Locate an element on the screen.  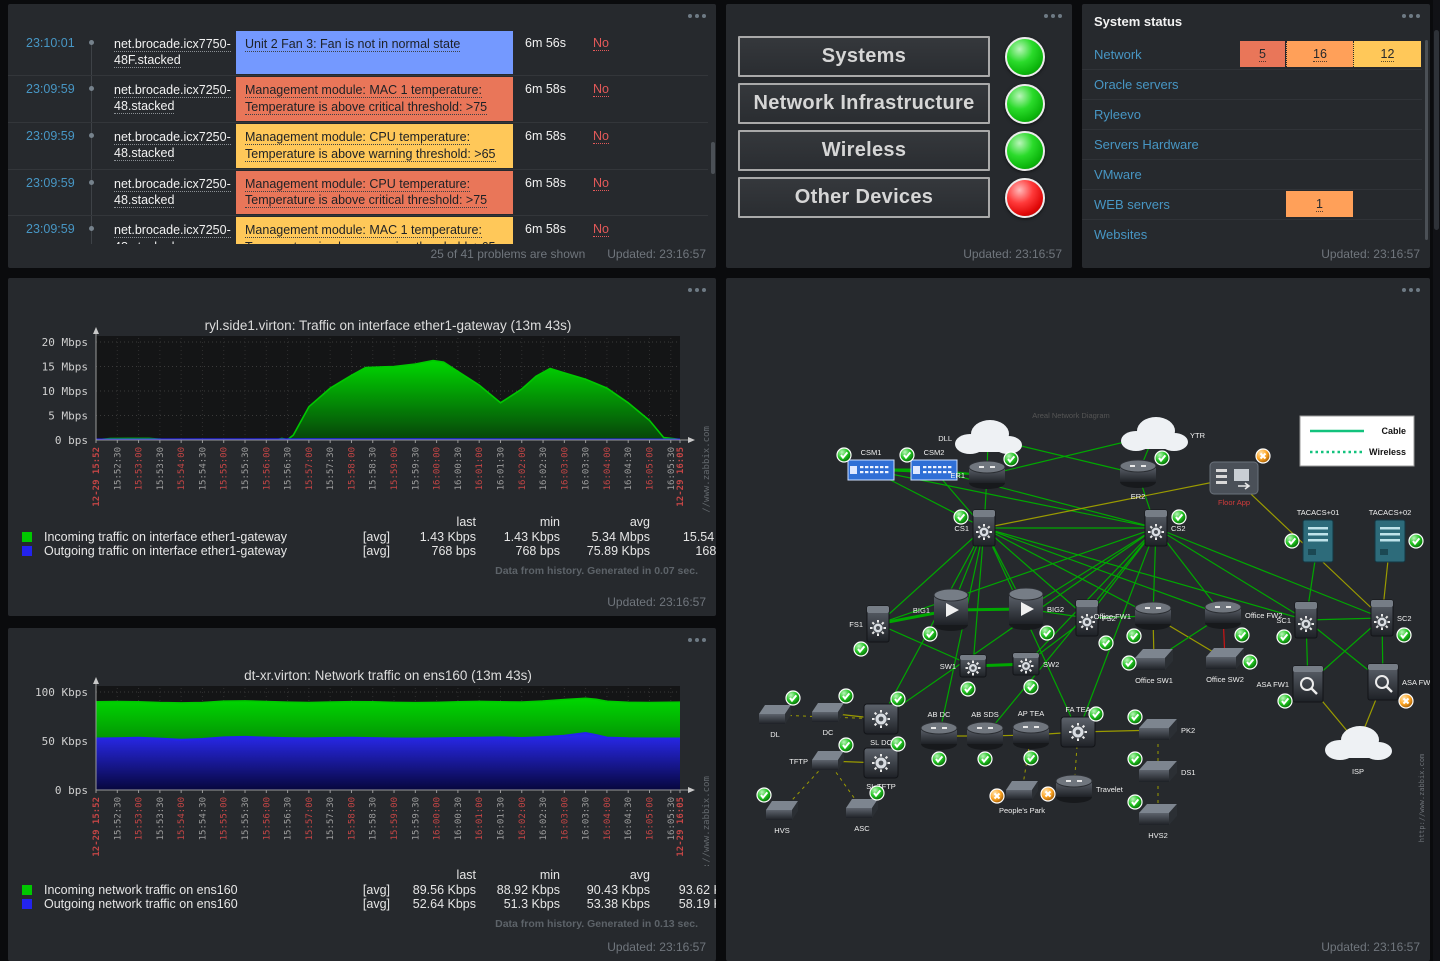
map-node-ab-dc: AB DC is located at coordinates (939, 738).